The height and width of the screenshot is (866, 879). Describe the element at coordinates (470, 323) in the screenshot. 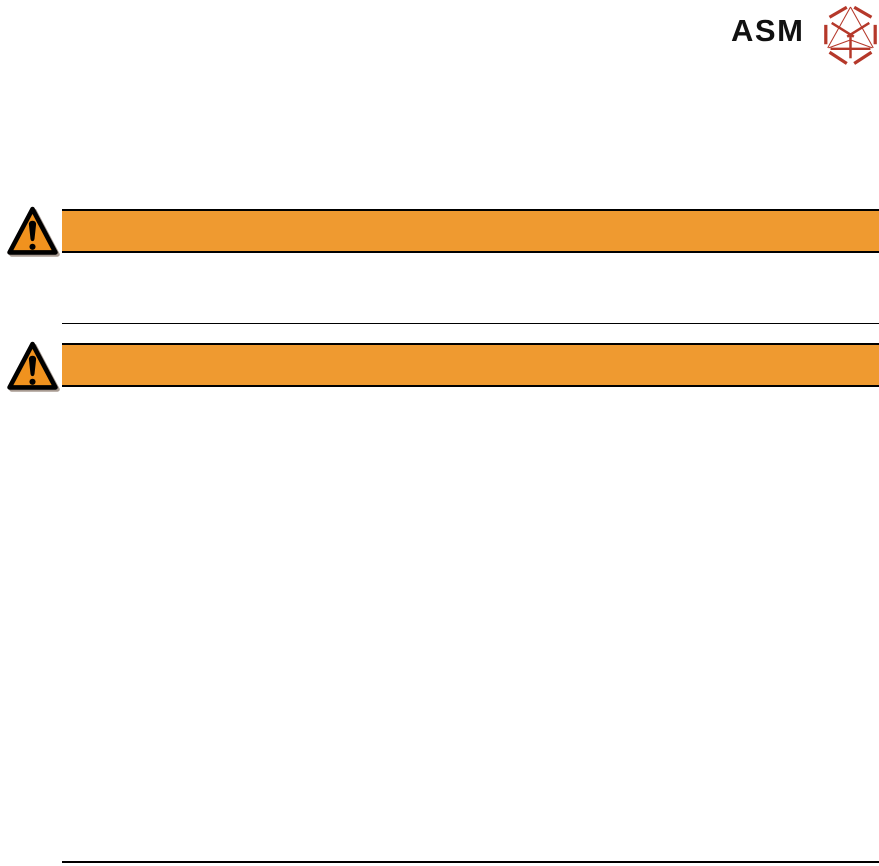

I see `section-divider-rule` at that location.